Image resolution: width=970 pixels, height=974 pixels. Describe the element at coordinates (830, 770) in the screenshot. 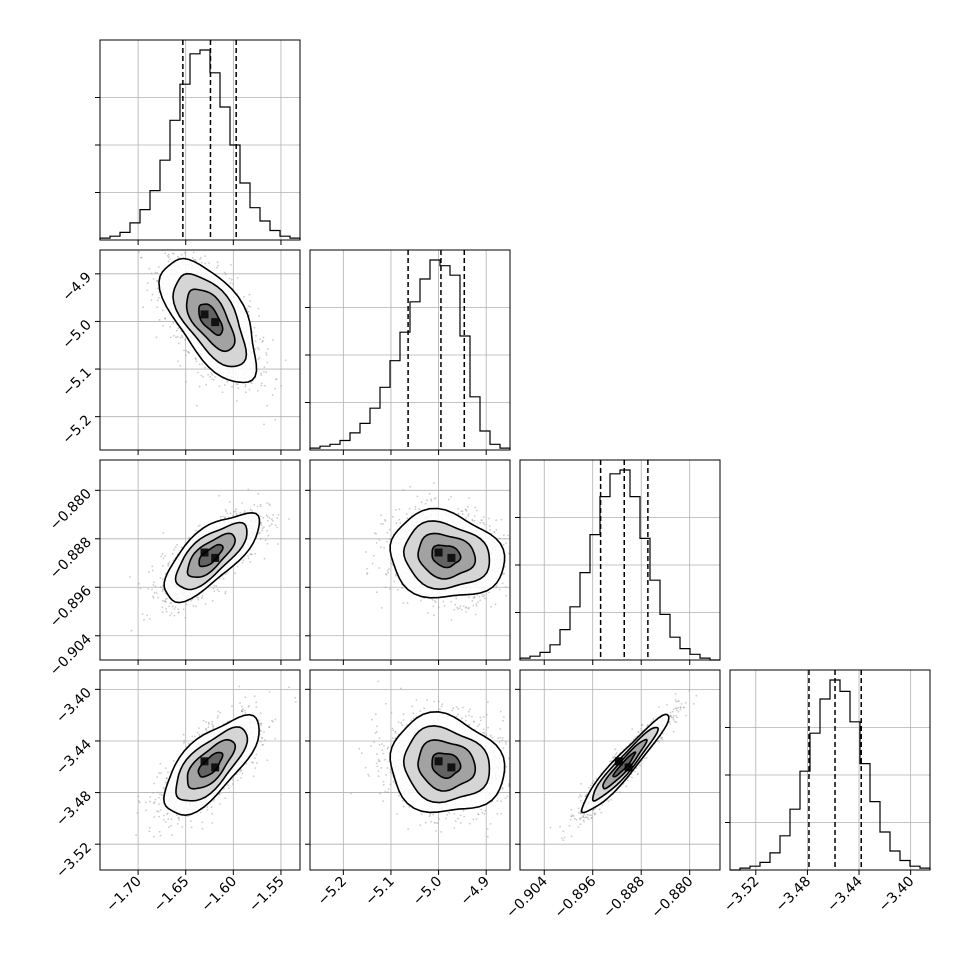

I see `panel-frame` at that location.